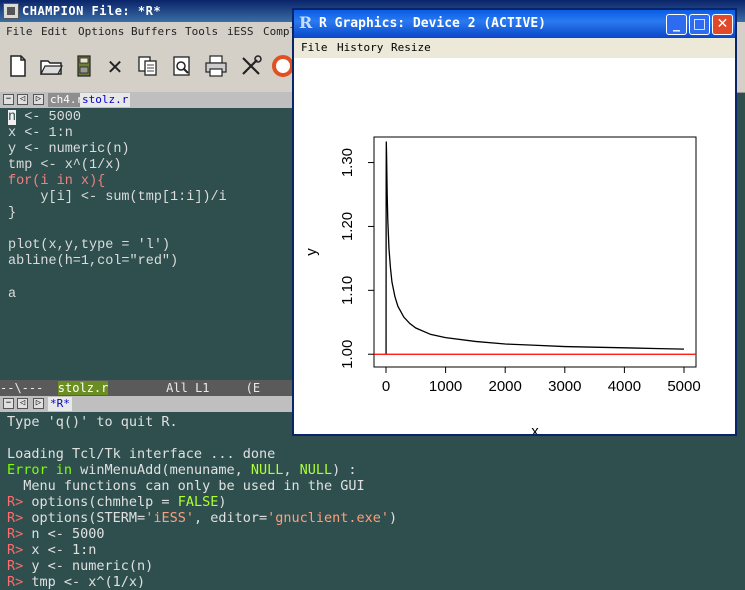 The image size is (745, 590). I want to click on editor-line-3: y <- numeric(n), so click(69, 149).